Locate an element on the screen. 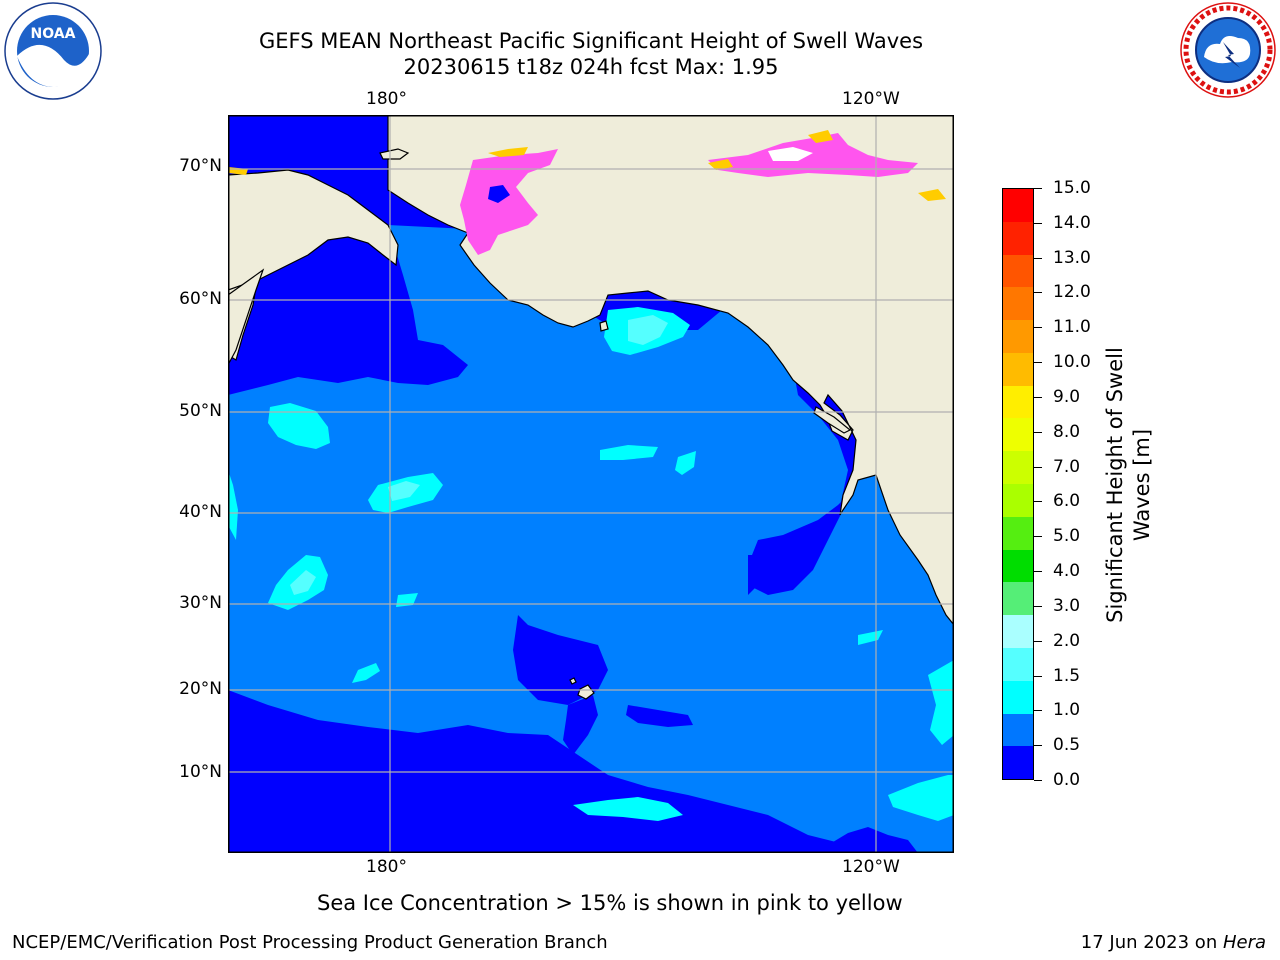  lon-label-top-120w: 120°W is located at coordinates (871, 99).